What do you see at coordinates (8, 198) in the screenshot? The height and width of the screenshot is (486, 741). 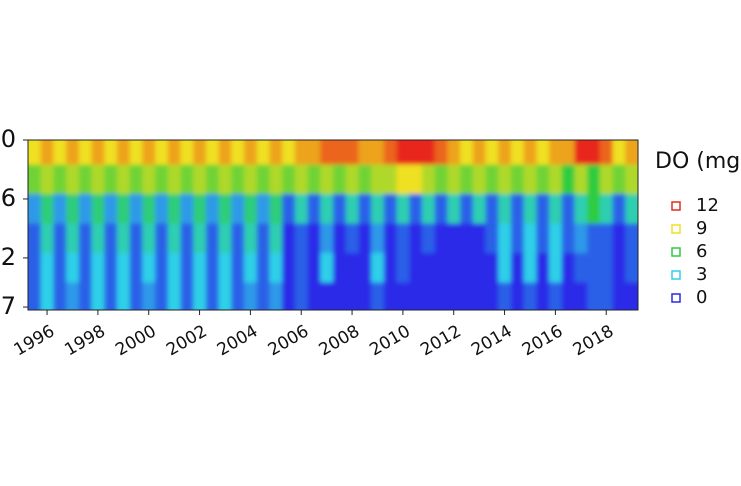 I see `y-tick-label: 6` at bounding box center [8, 198].